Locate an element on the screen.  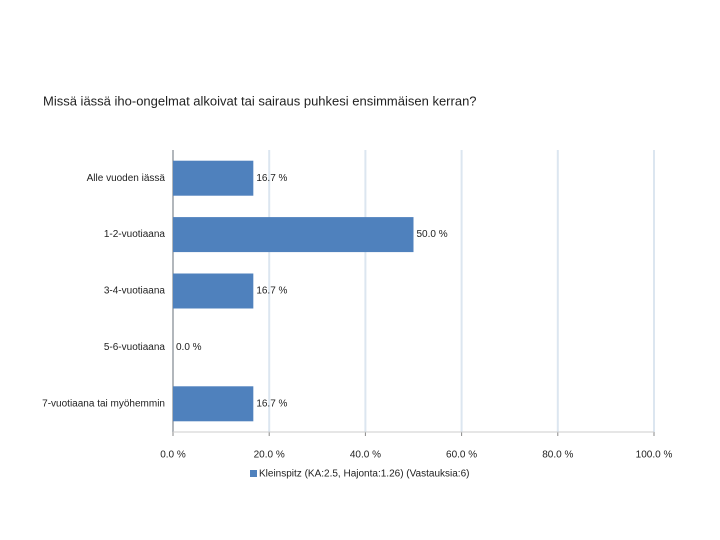
x-tick-label: 80.0 % is located at coordinates (557, 455).